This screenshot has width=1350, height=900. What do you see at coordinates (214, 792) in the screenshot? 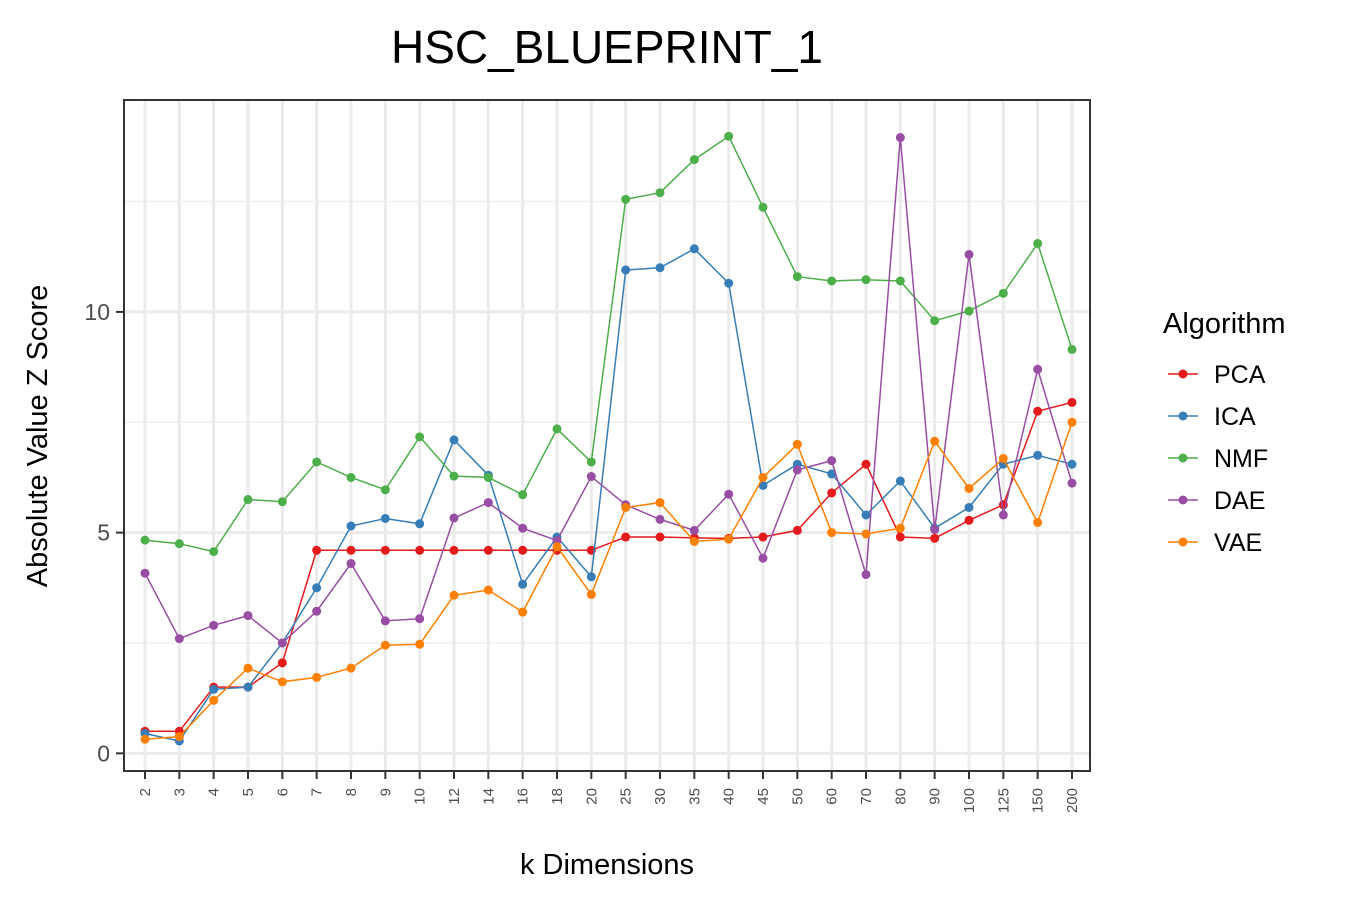
I see `x-tick-label: 4` at bounding box center [214, 792].